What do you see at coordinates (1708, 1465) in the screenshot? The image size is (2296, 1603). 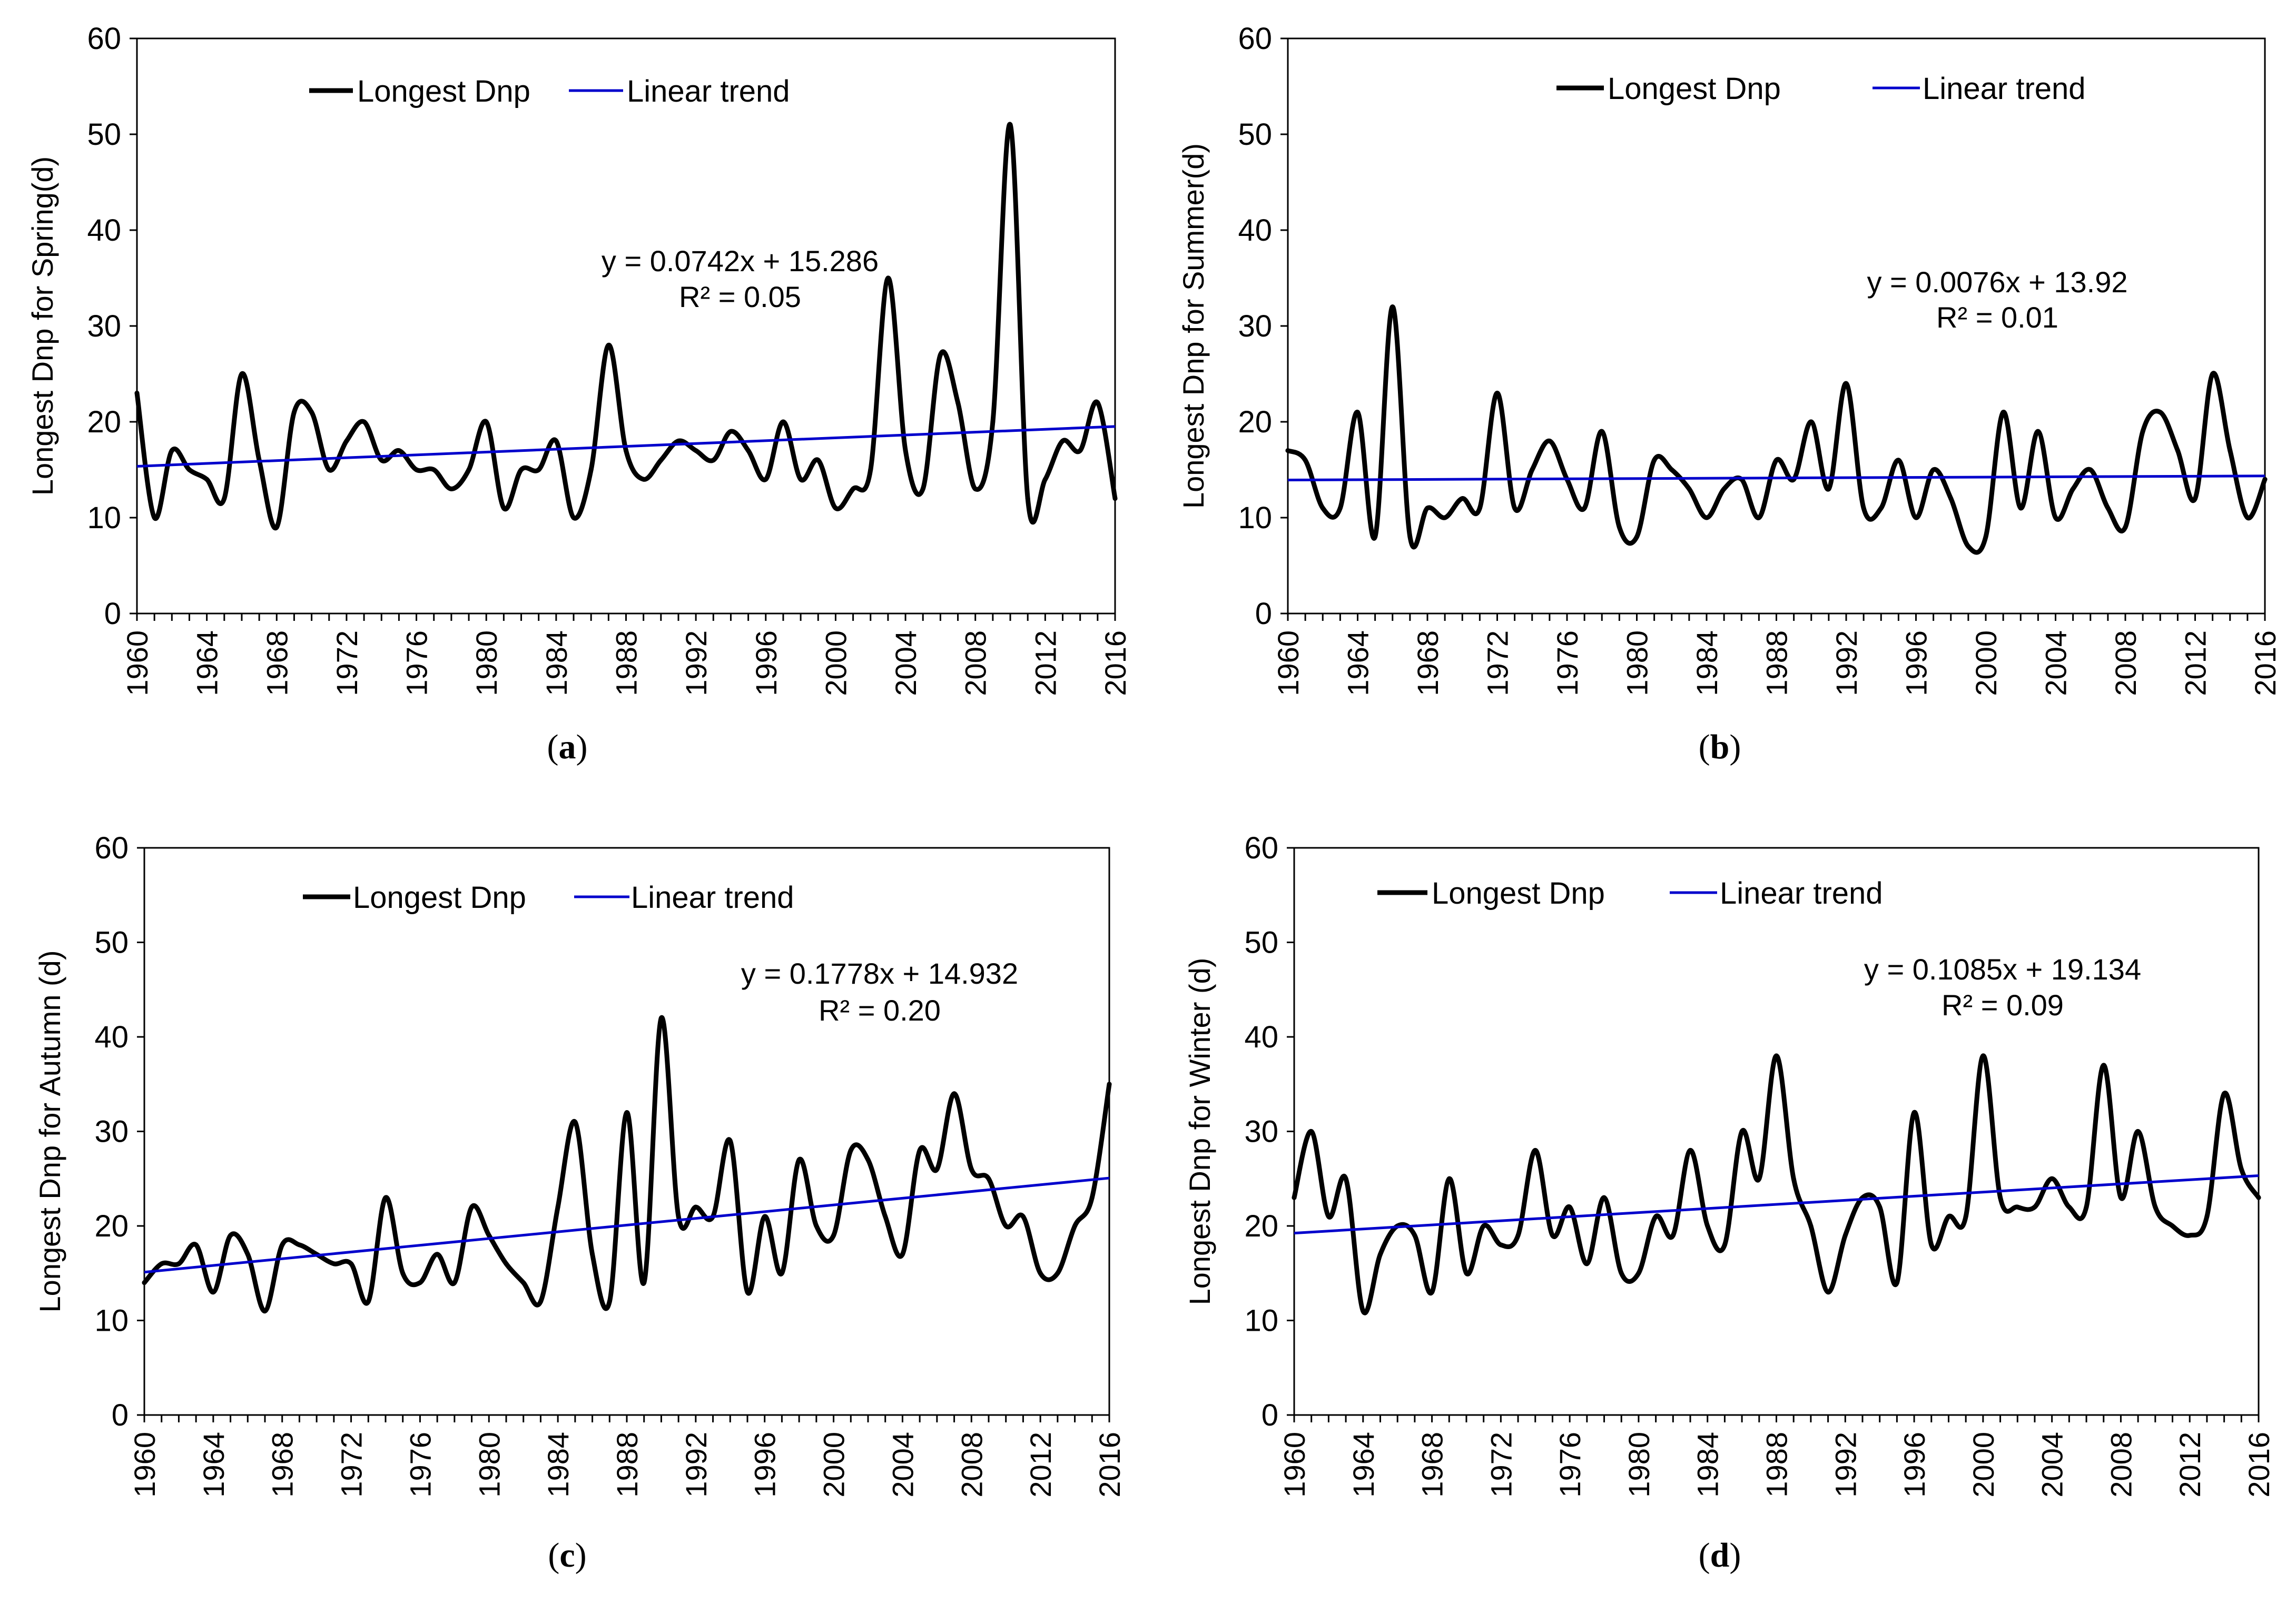 I see `x-tick-label: 1984` at bounding box center [1708, 1465].